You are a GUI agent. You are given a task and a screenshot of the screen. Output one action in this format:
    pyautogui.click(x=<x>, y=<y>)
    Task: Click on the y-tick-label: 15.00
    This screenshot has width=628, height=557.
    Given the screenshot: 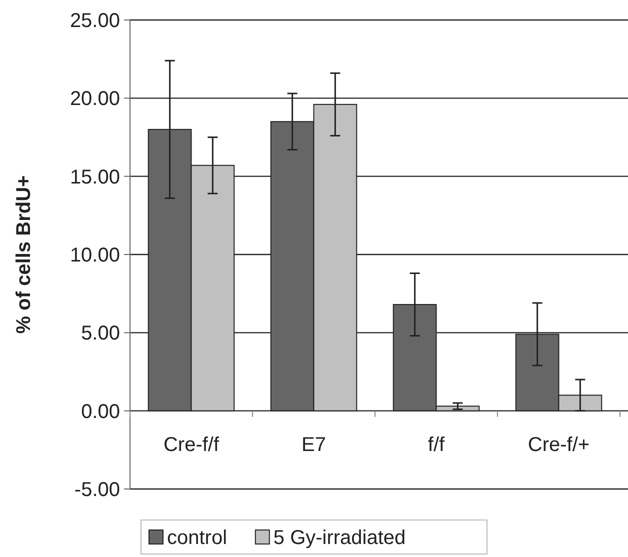 What is the action you would take?
    pyautogui.click(x=95, y=177)
    